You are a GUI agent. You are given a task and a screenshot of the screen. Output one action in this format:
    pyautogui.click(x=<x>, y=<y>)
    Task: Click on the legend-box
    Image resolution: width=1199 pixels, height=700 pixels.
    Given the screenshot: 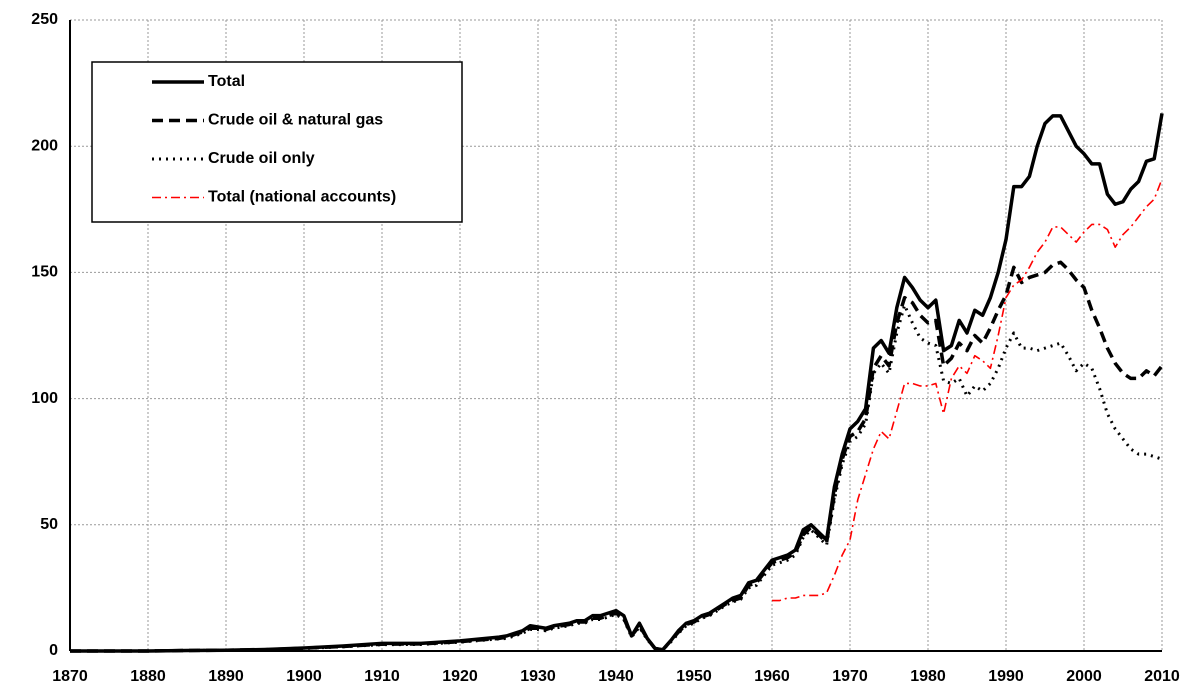 What is the action you would take?
    pyautogui.click(x=277, y=142)
    